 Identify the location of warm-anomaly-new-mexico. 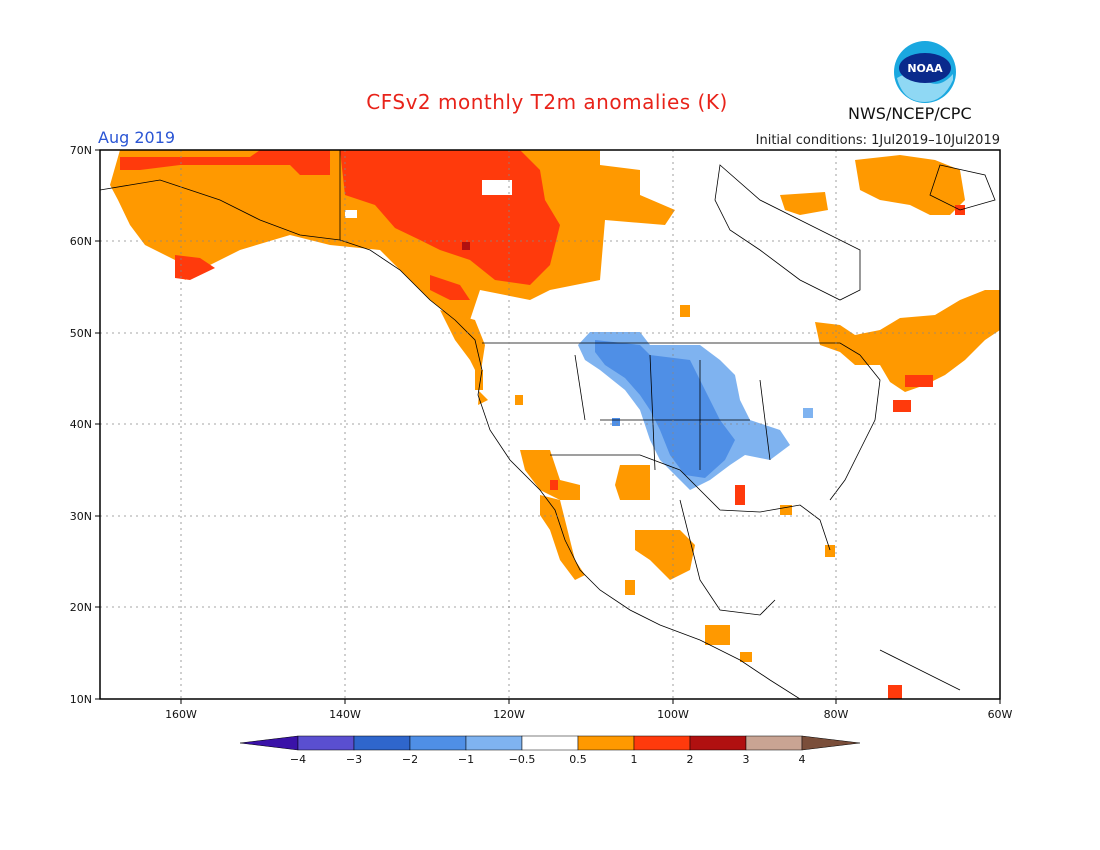
(632, 482).